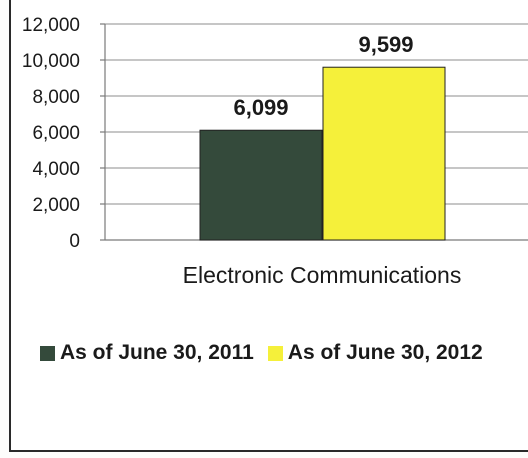 Image resolution: width=528 pixels, height=458 pixels. Describe the element at coordinates (322, 275) in the screenshot. I see `category-label: Electronic Communications` at that location.